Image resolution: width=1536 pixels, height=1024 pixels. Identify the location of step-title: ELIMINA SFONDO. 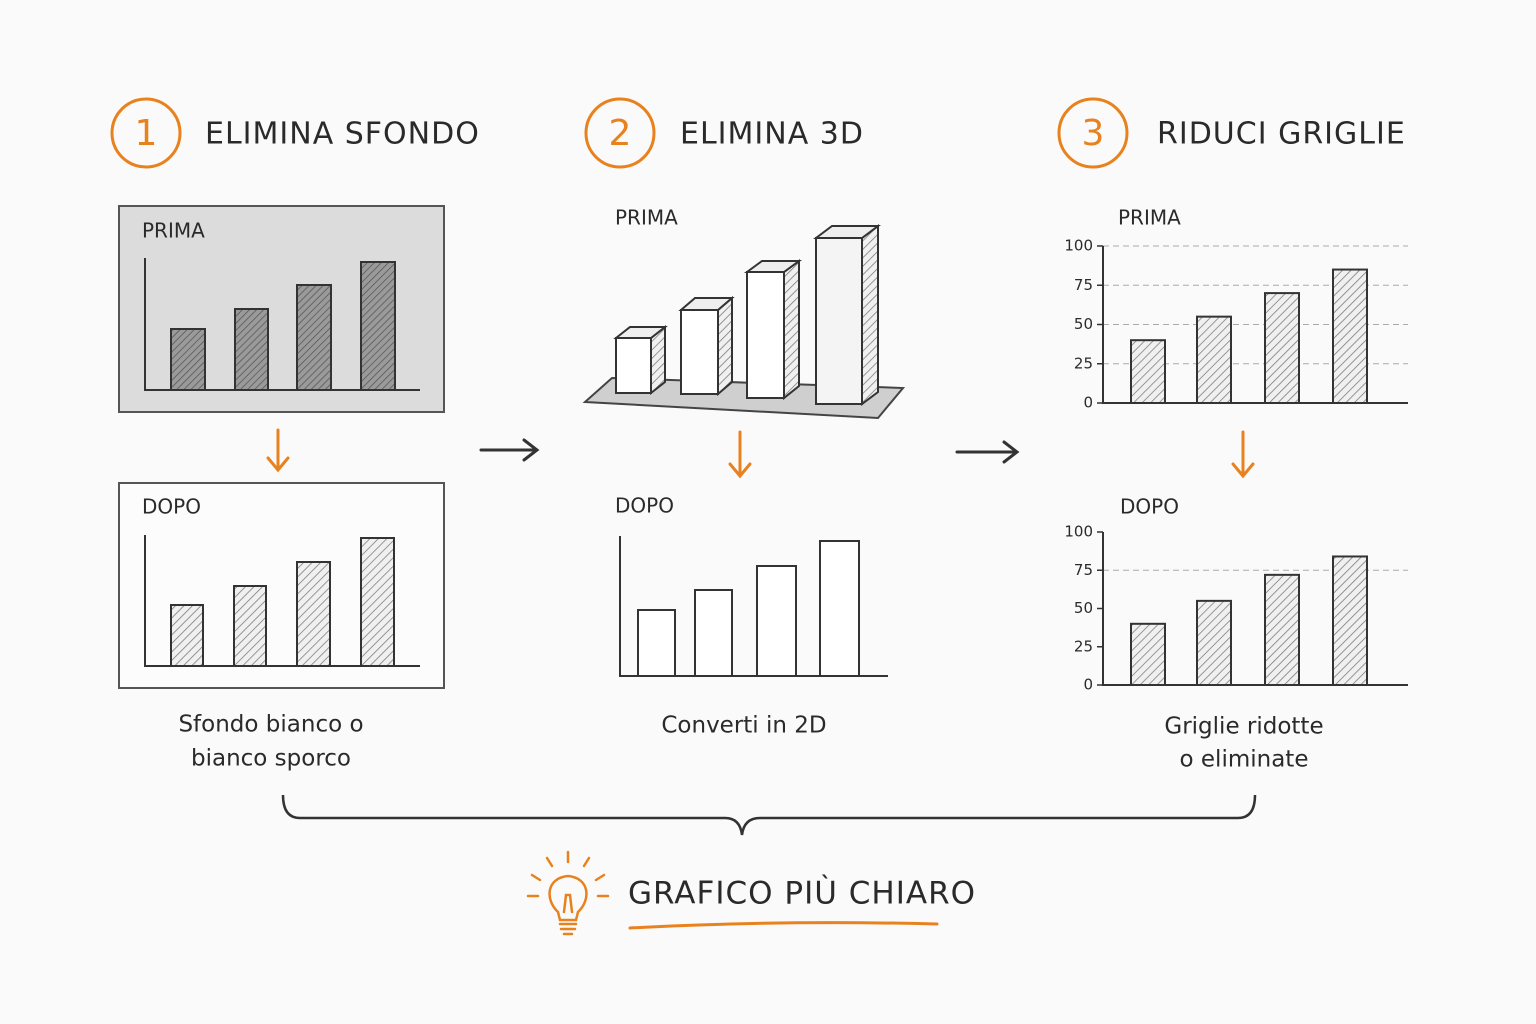
(342, 134).